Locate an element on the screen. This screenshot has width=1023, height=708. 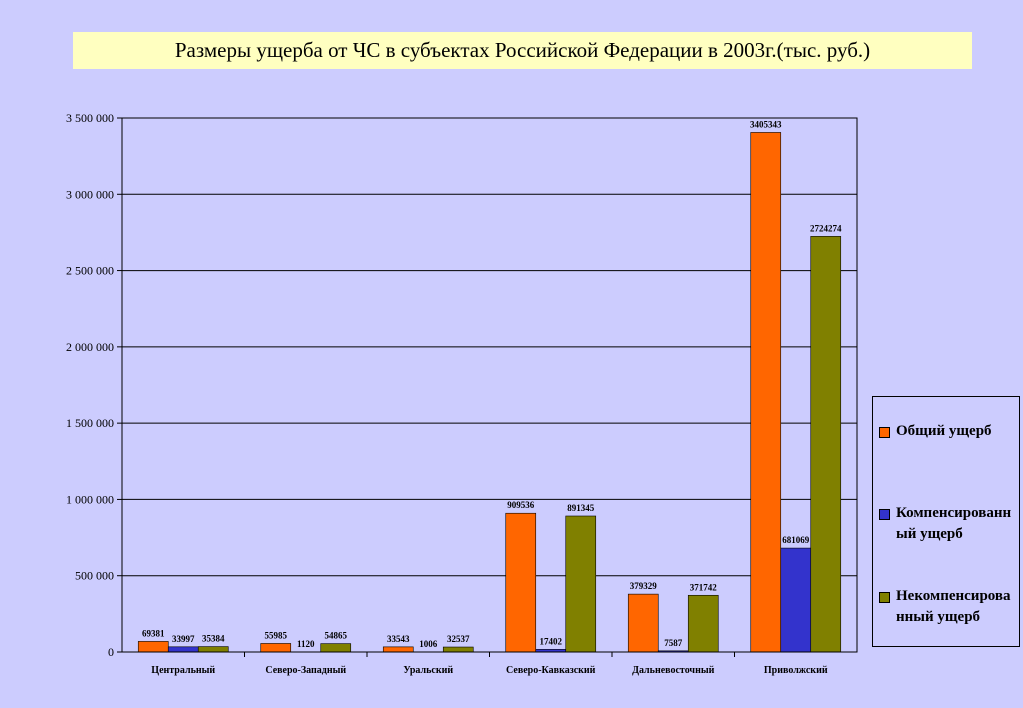
legend-item-compensated: Компенсированный ущерб is located at coordinates (949, 524).